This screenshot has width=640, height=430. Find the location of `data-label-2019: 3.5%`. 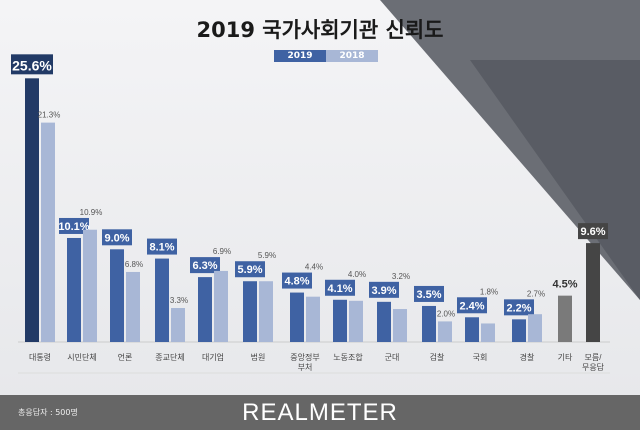

data-label-2019: 3.5% is located at coordinates (428, 295).